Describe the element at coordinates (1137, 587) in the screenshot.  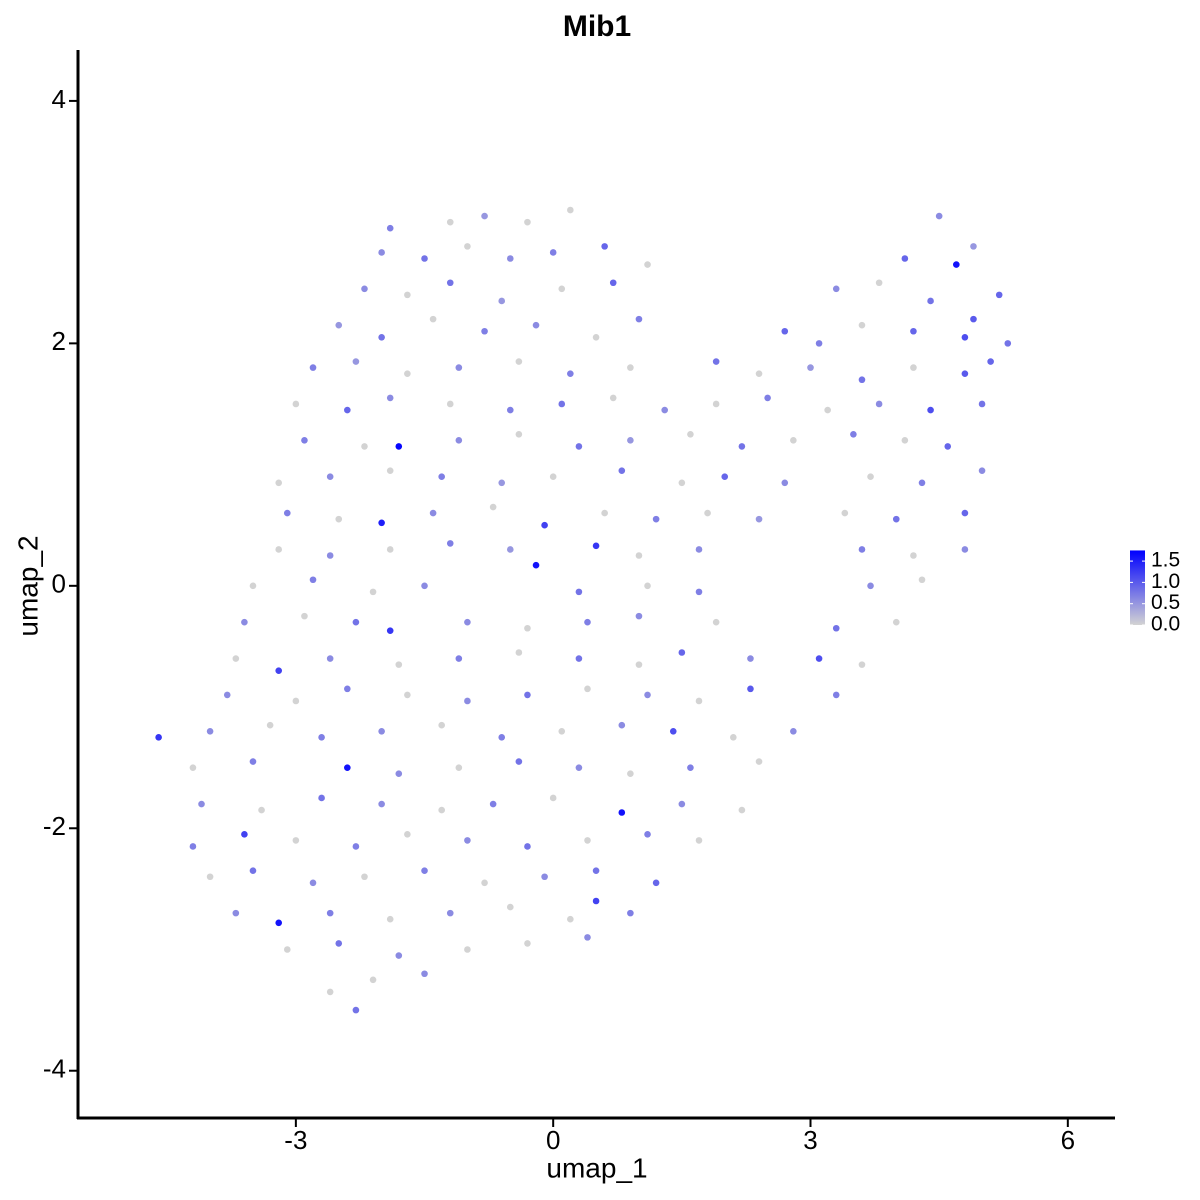
I see `colorbar` at that location.